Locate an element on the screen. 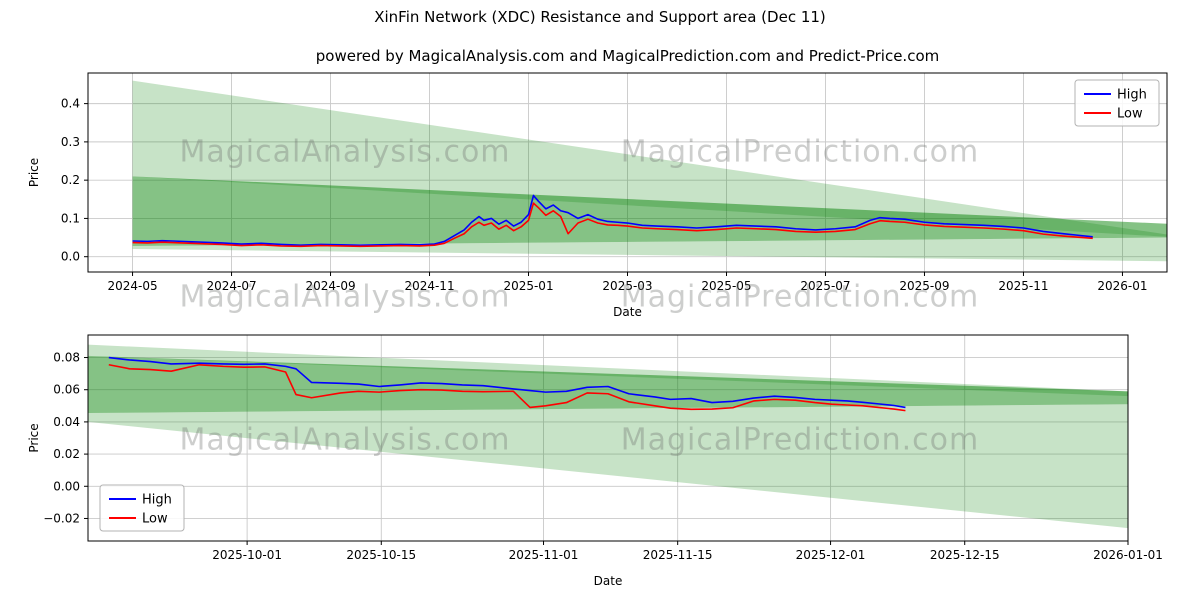 The width and height of the screenshot is (1200, 600). svg-text: 0.06 is located at coordinates (66, 390).